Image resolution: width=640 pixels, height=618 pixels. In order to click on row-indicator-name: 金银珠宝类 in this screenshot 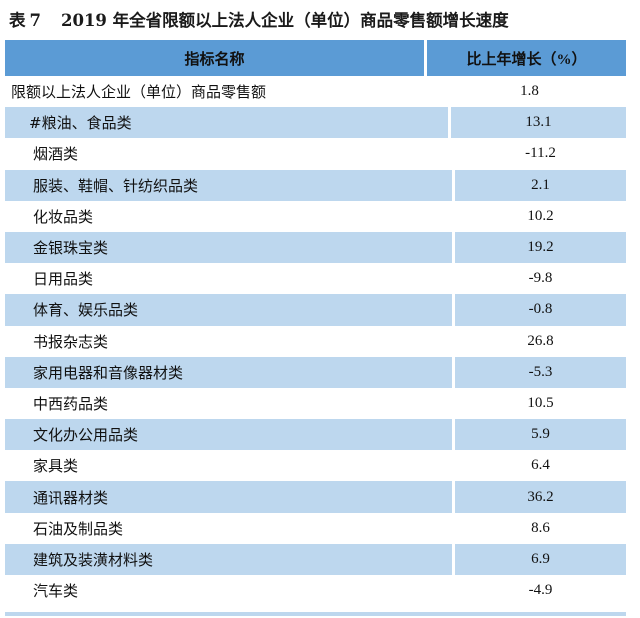, I will do `click(228, 247)`.